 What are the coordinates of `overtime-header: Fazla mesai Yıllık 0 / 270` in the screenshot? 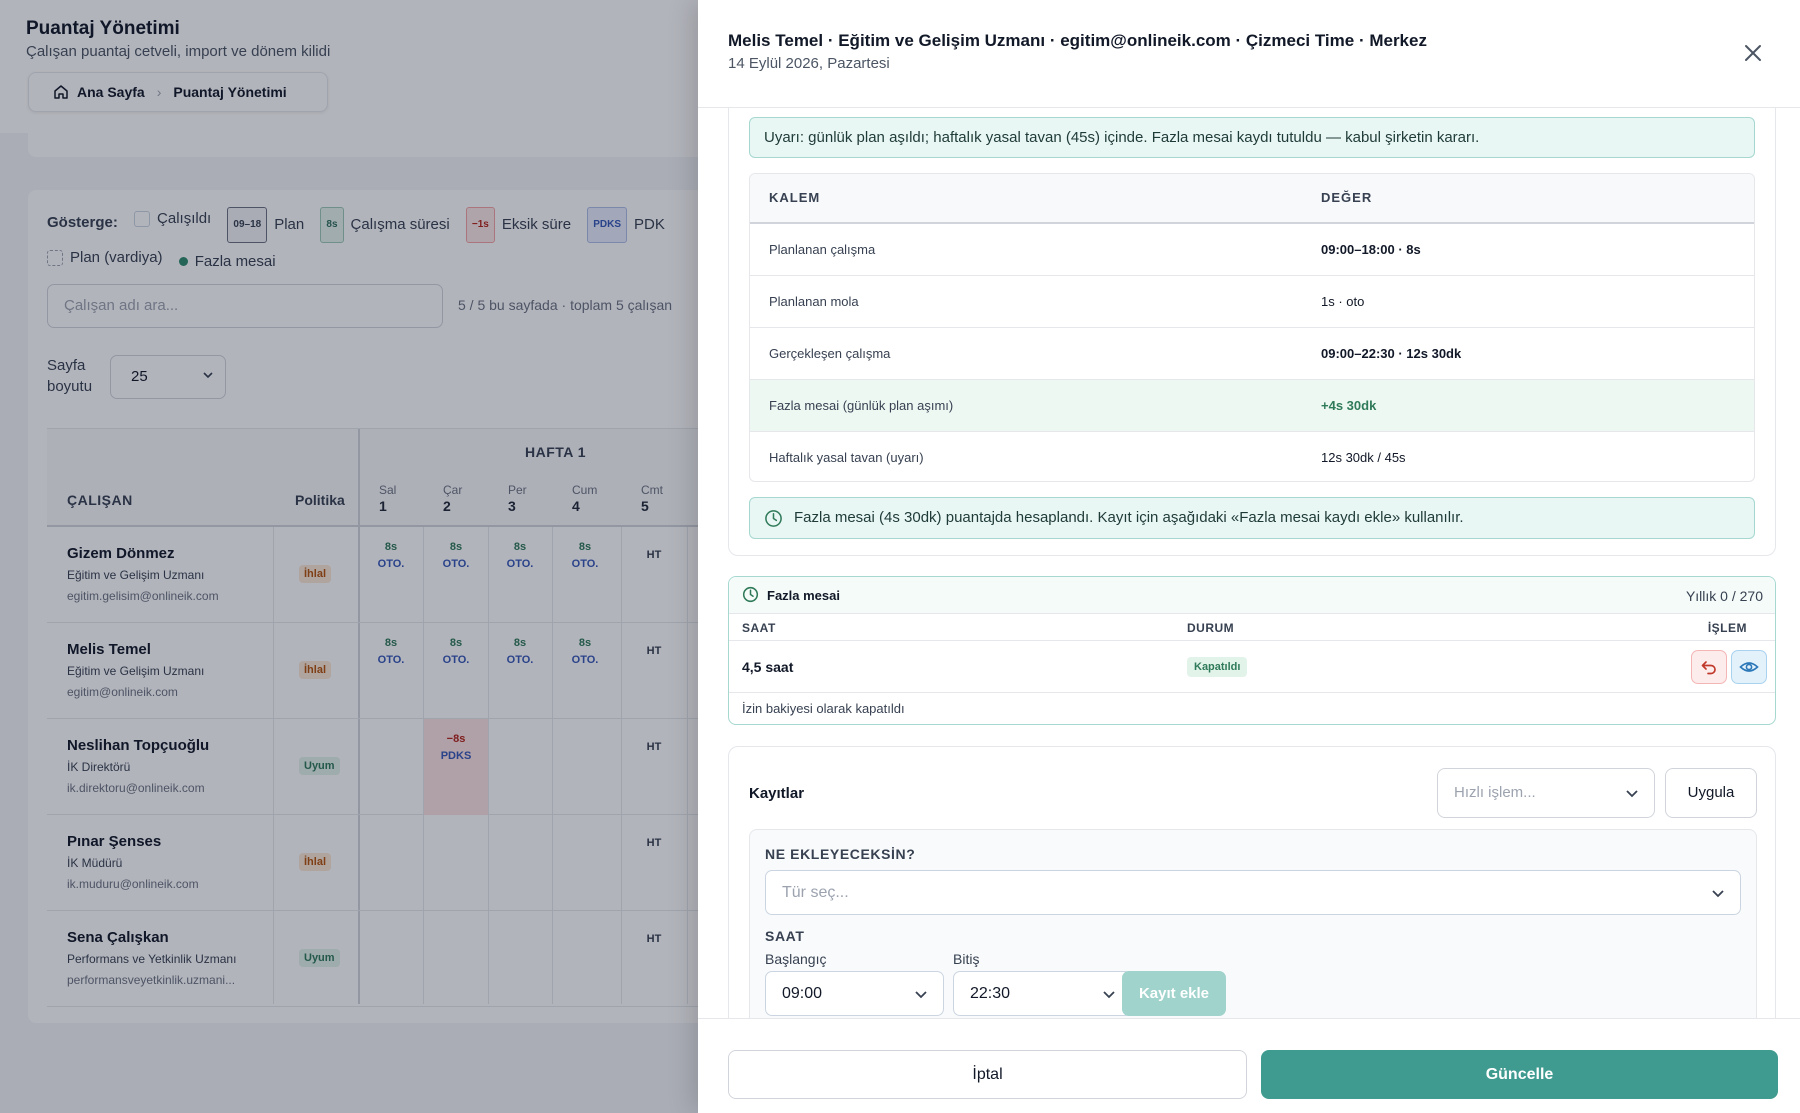 It's located at (1252, 595).